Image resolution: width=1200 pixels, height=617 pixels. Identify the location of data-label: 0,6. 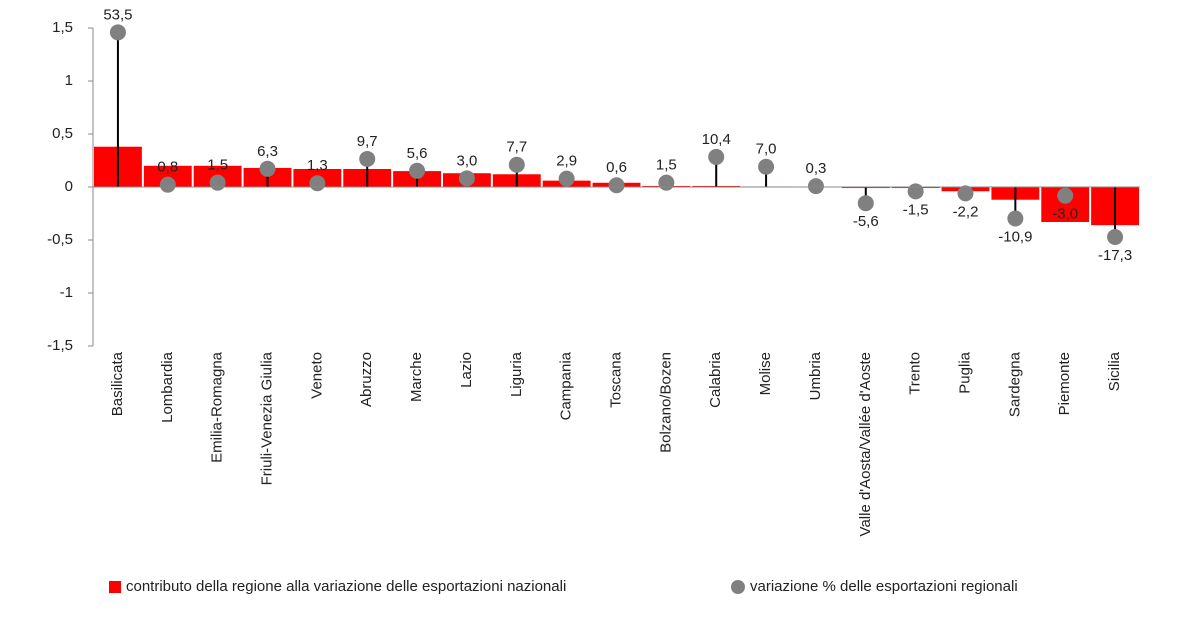
(616, 167).